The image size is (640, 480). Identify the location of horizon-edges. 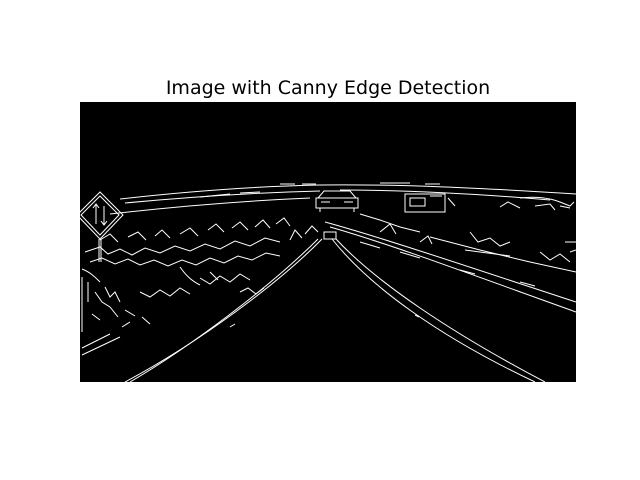
(342, 198).